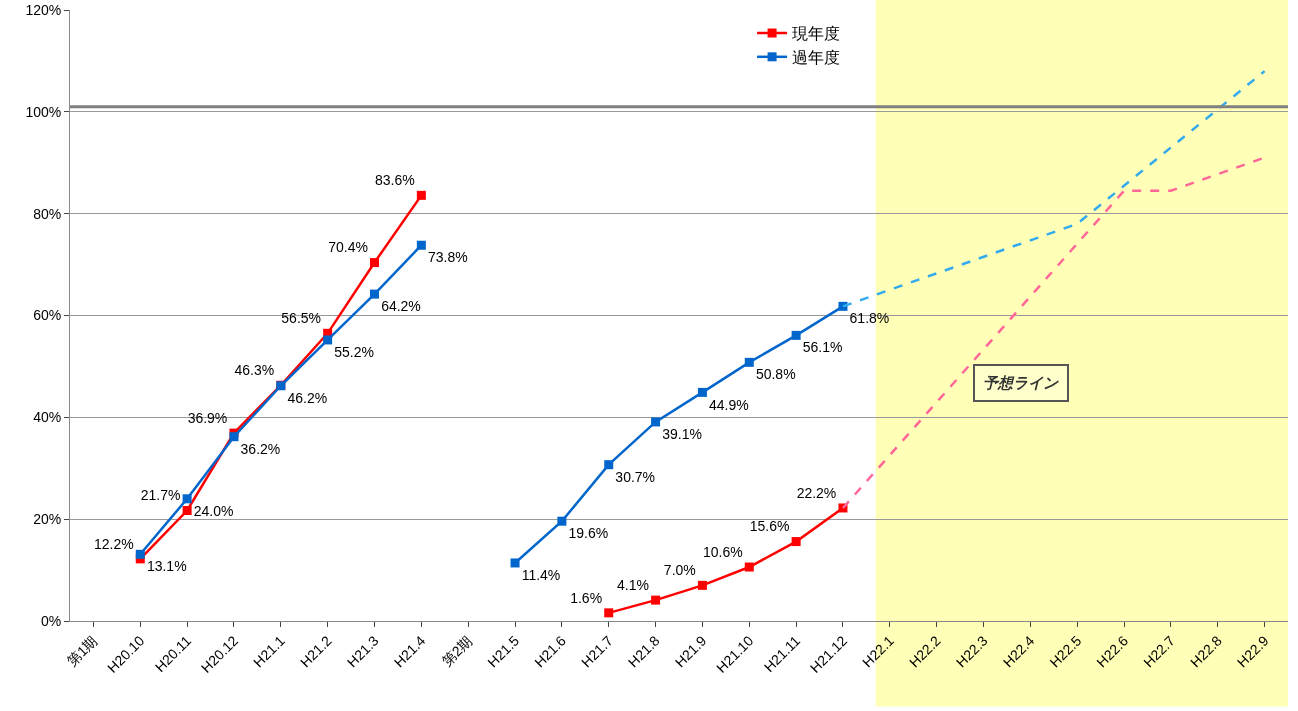 This screenshot has width=1298, height=711. I want to click on data-label: 36.2%, so click(260, 448).